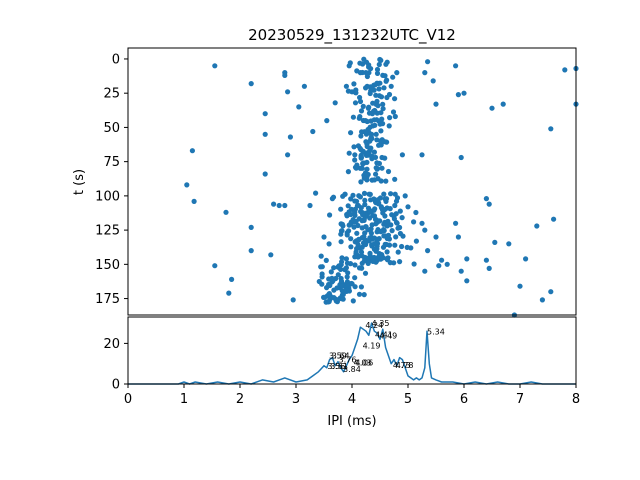 The height and width of the screenshot is (480, 640). Describe the element at coordinates (436, 331) in the screenshot. I see `peak-label: 5.34` at that location.